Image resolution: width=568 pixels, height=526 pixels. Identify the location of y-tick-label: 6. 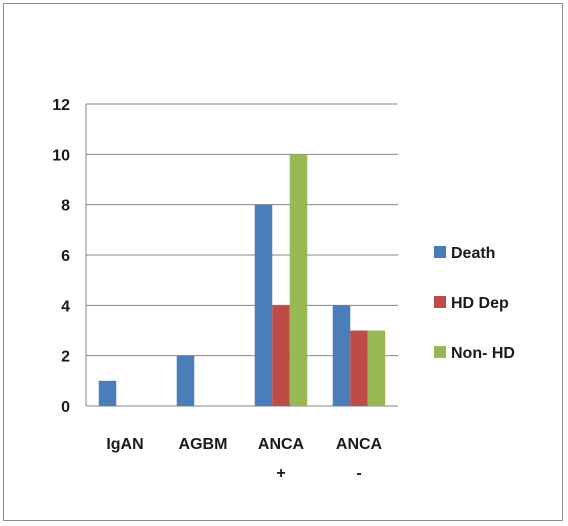
(65, 256).